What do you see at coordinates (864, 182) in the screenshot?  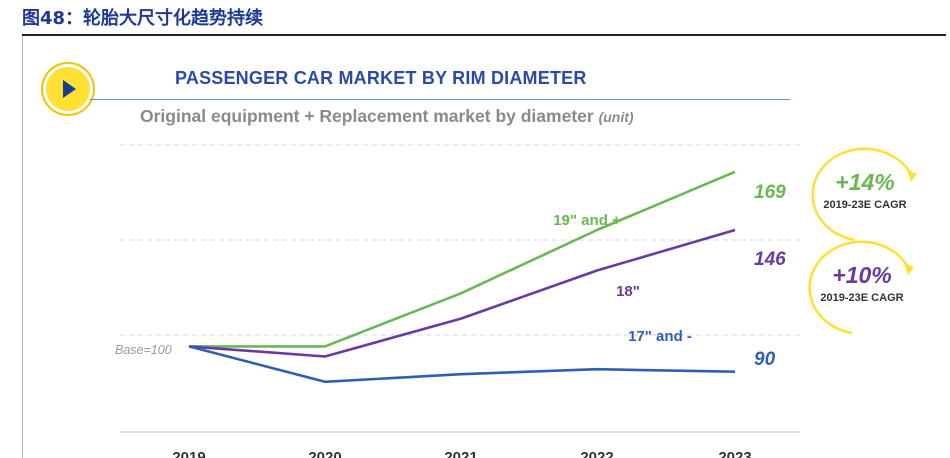 I see `cagr-value: +14%` at bounding box center [864, 182].